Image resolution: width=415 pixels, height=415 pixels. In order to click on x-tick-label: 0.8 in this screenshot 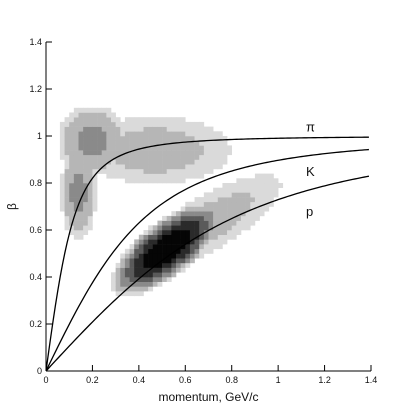, I will do `click(231, 380)`.